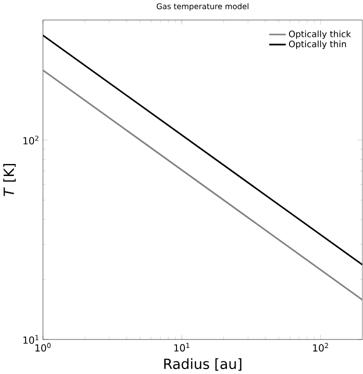 This screenshot has height=374, width=363. What do you see at coordinates (203, 364) in the screenshot?
I see `x-axis-title: Radius [au]` at bounding box center [203, 364].